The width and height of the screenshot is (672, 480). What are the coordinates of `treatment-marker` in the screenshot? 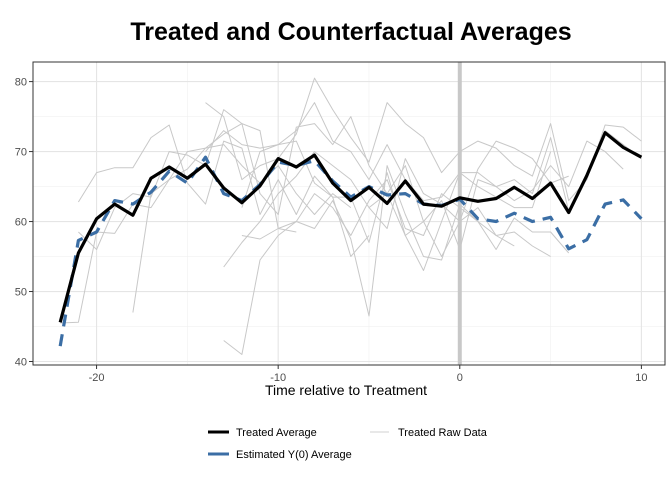 It's located at (459, 213).